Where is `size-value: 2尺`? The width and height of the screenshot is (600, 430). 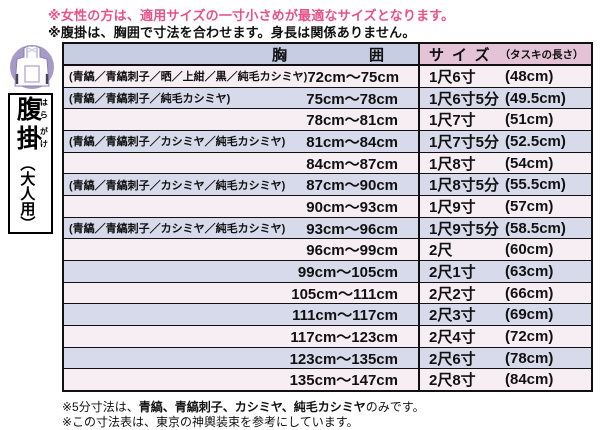
size-value: 2尺 is located at coordinates (441, 251).